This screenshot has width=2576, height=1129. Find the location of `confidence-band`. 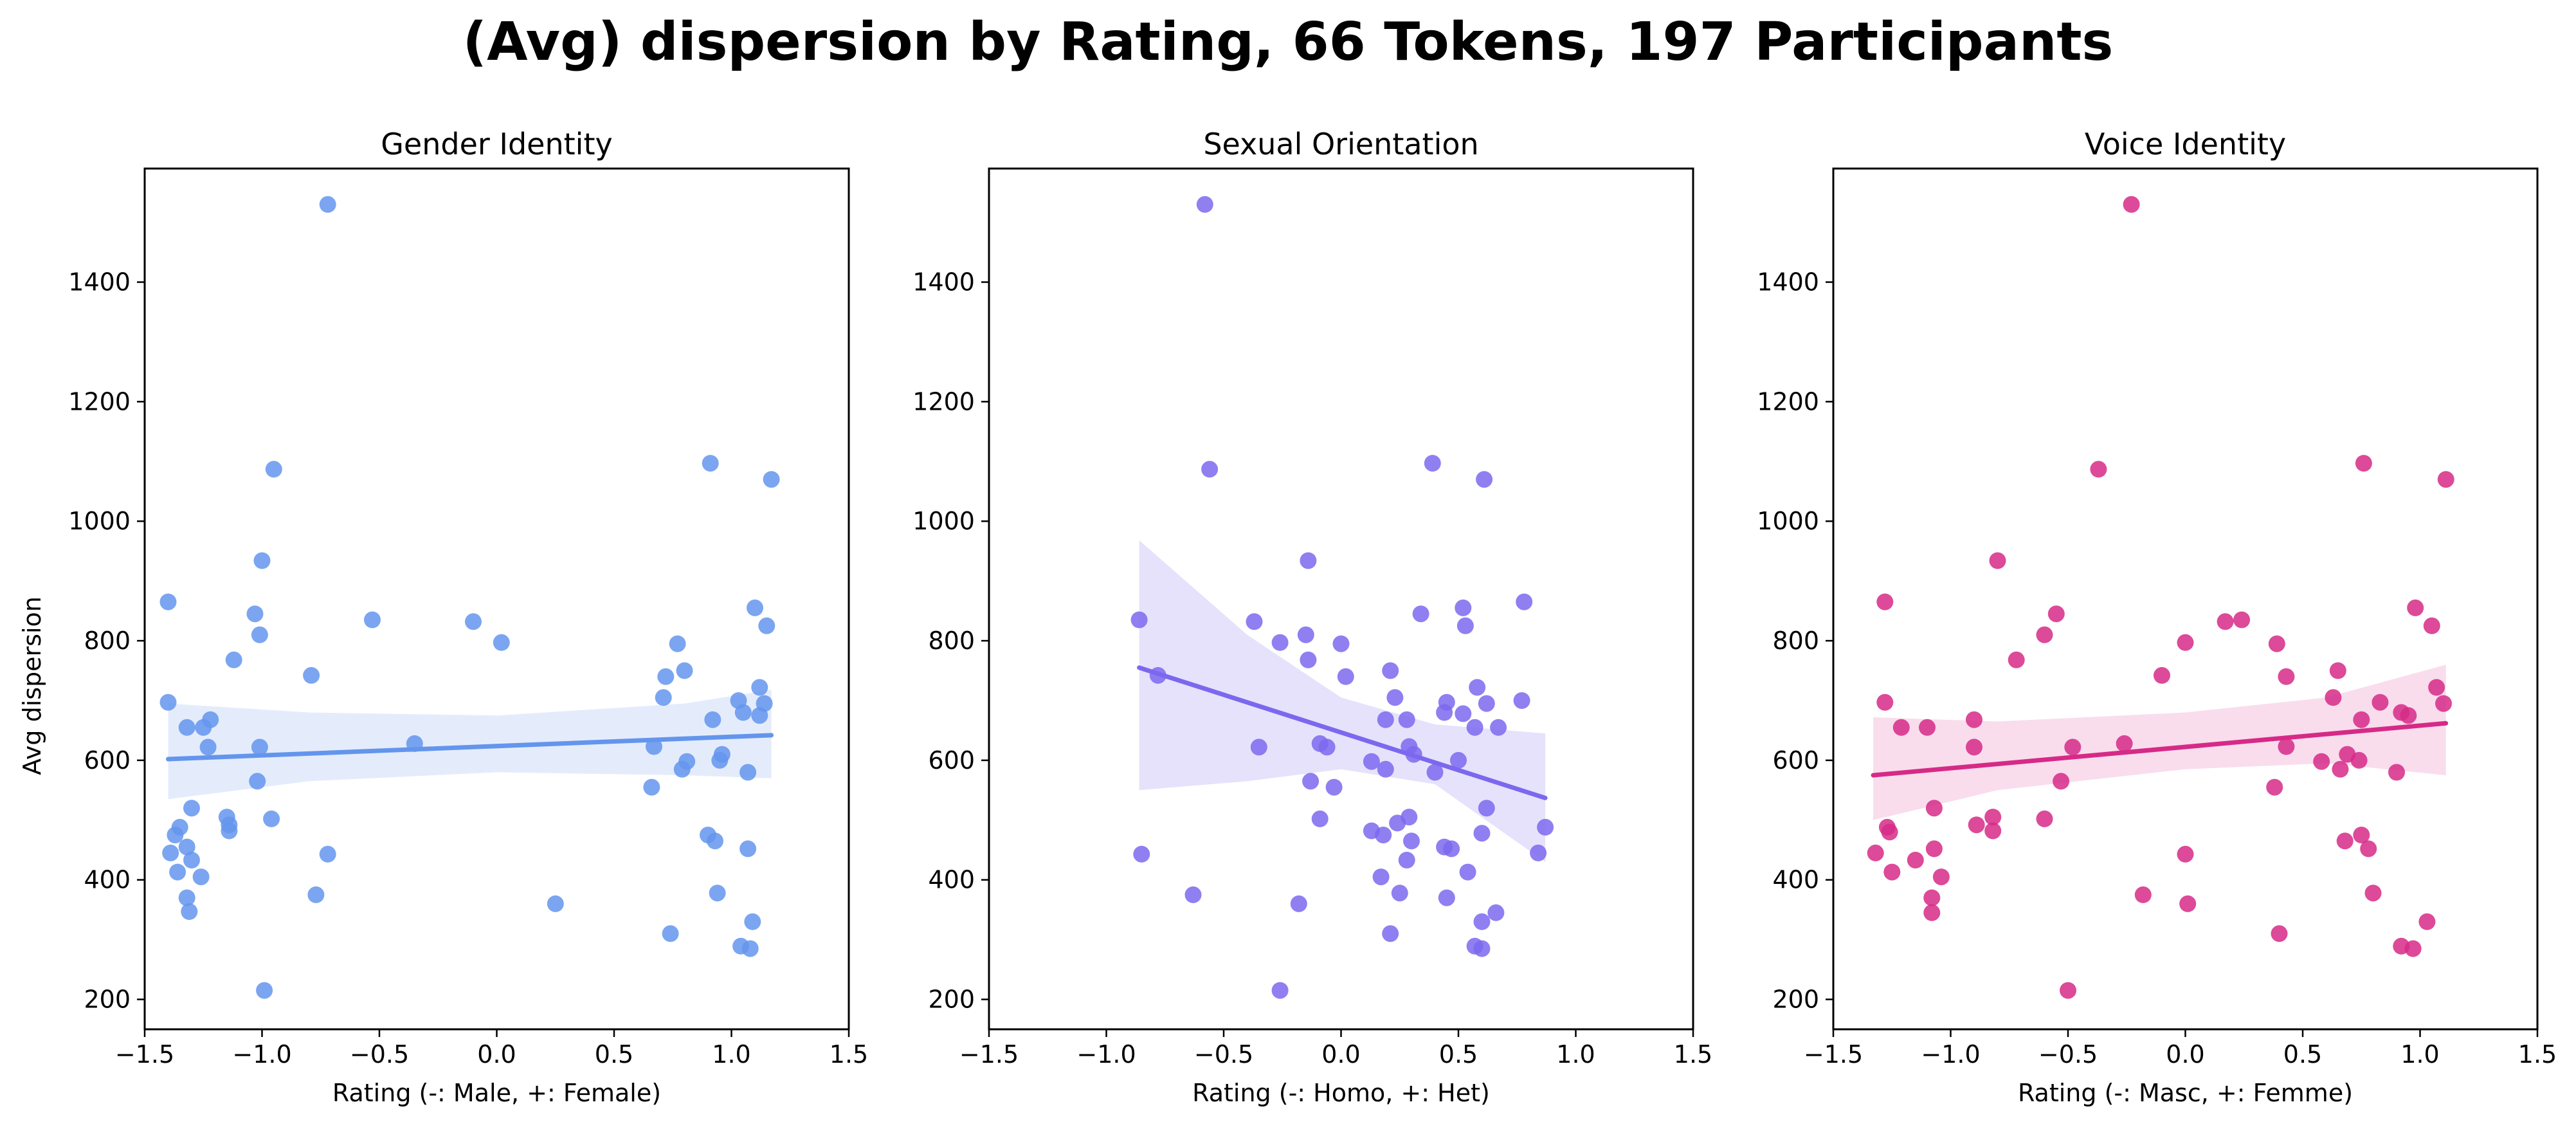

confidence-band is located at coordinates (470, 745).